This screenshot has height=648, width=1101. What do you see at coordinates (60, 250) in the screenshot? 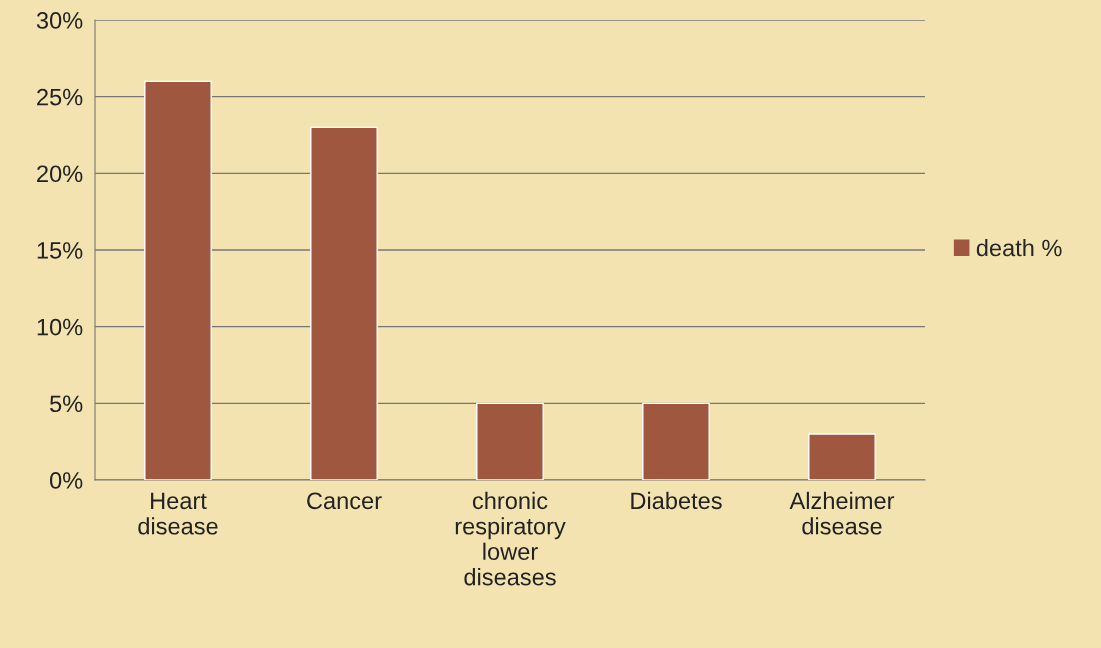
I see `y-tick-label: 15%` at bounding box center [60, 250].